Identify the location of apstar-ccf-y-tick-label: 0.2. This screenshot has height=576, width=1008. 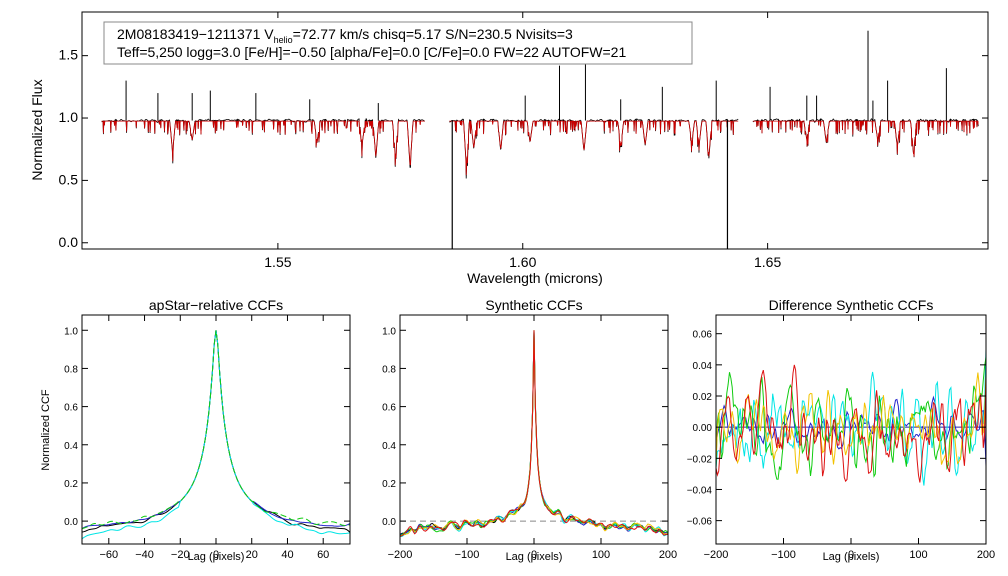
(71, 484).